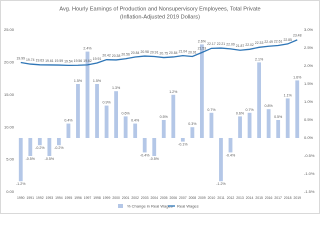  I want to click on line-label: 22.85, so click(287, 40).